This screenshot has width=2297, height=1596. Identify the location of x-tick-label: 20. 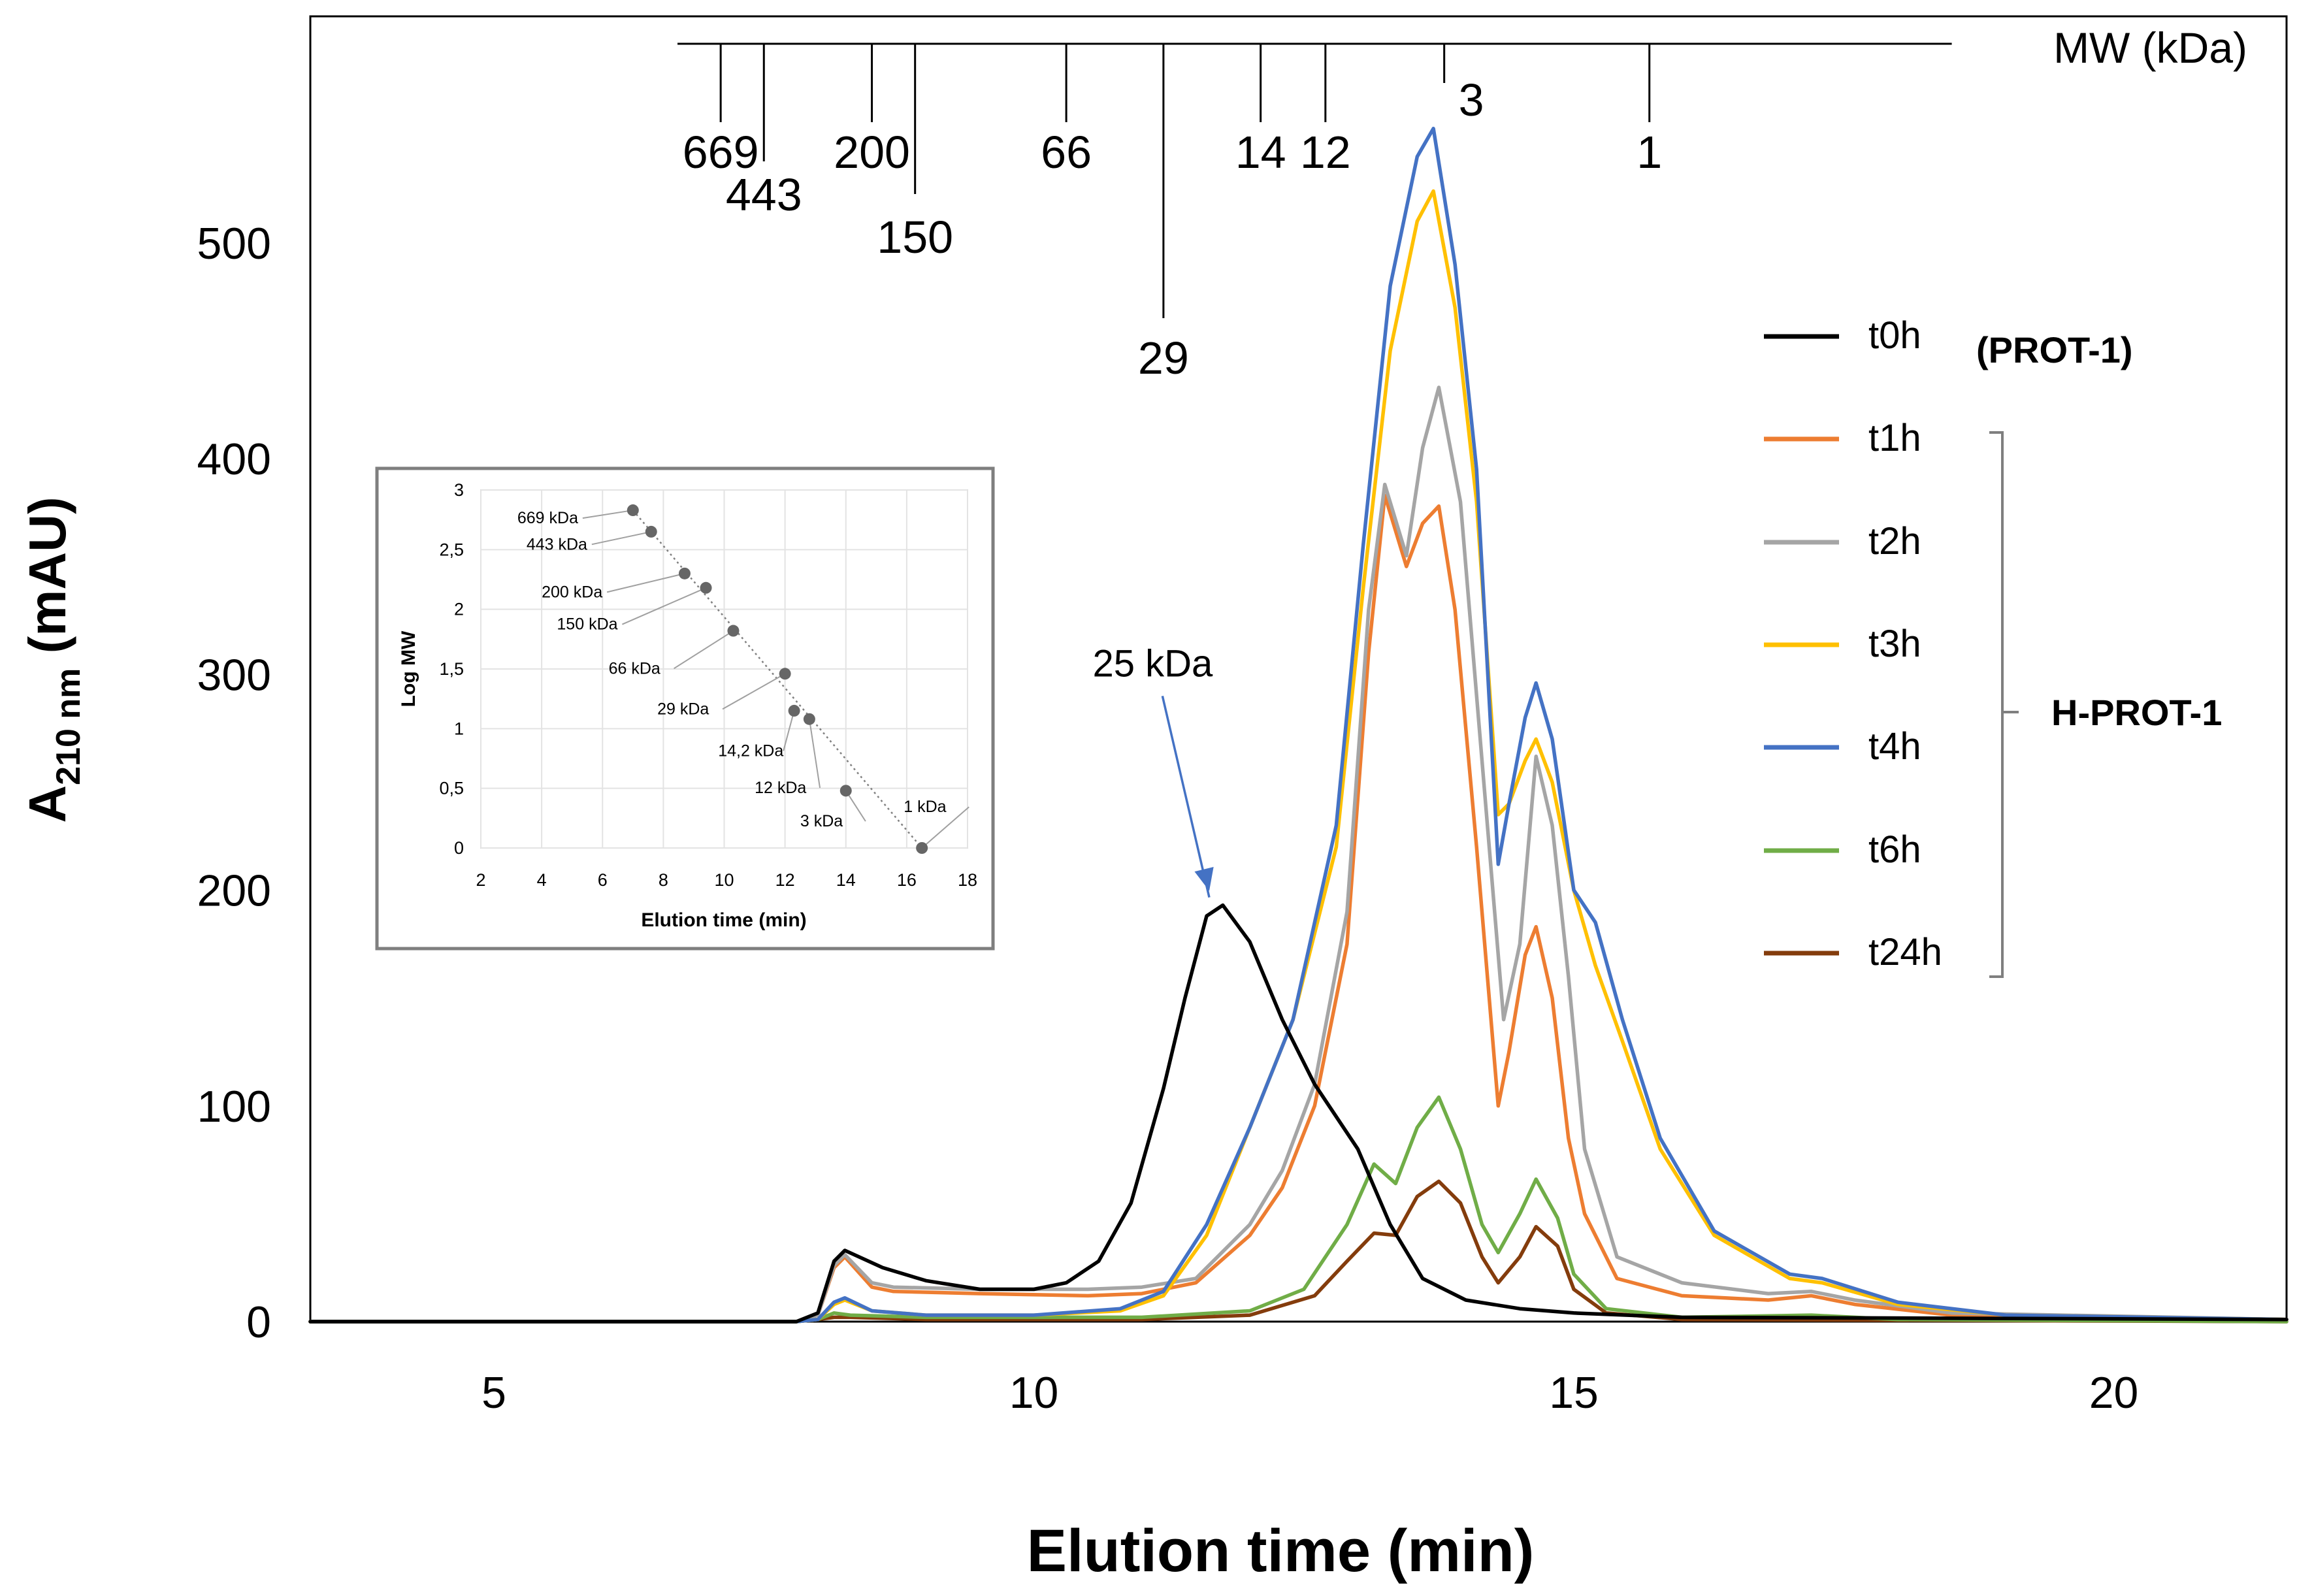
(2114, 1393).